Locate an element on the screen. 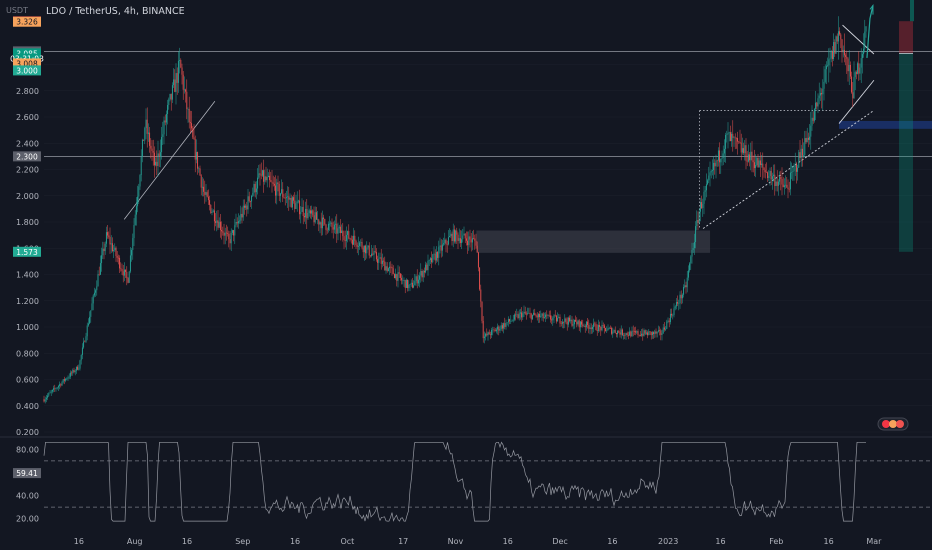  projection-arrow-icon is located at coordinates (870, 31).